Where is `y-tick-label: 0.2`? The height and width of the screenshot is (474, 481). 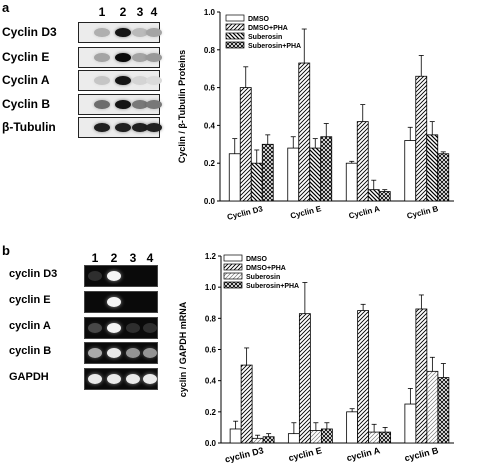 y-tick-label: 0.2 is located at coordinates (211, 412).